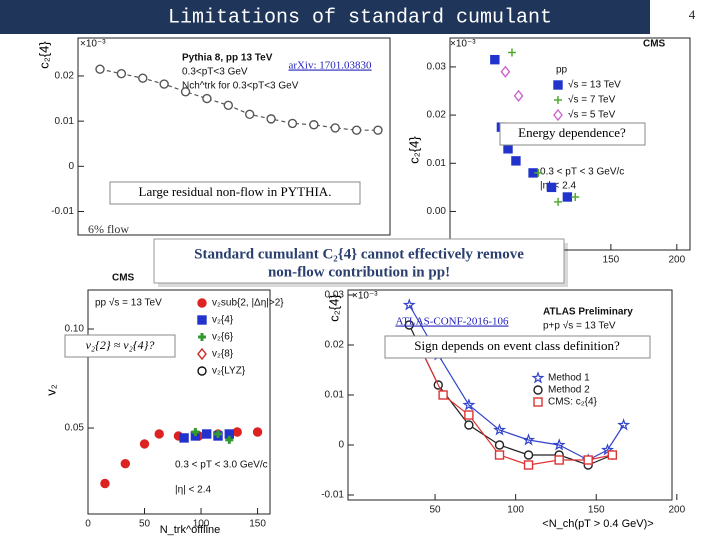 The image size is (720, 540). I want to click on plot-text: |η| < 2.4, so click(558, 186).